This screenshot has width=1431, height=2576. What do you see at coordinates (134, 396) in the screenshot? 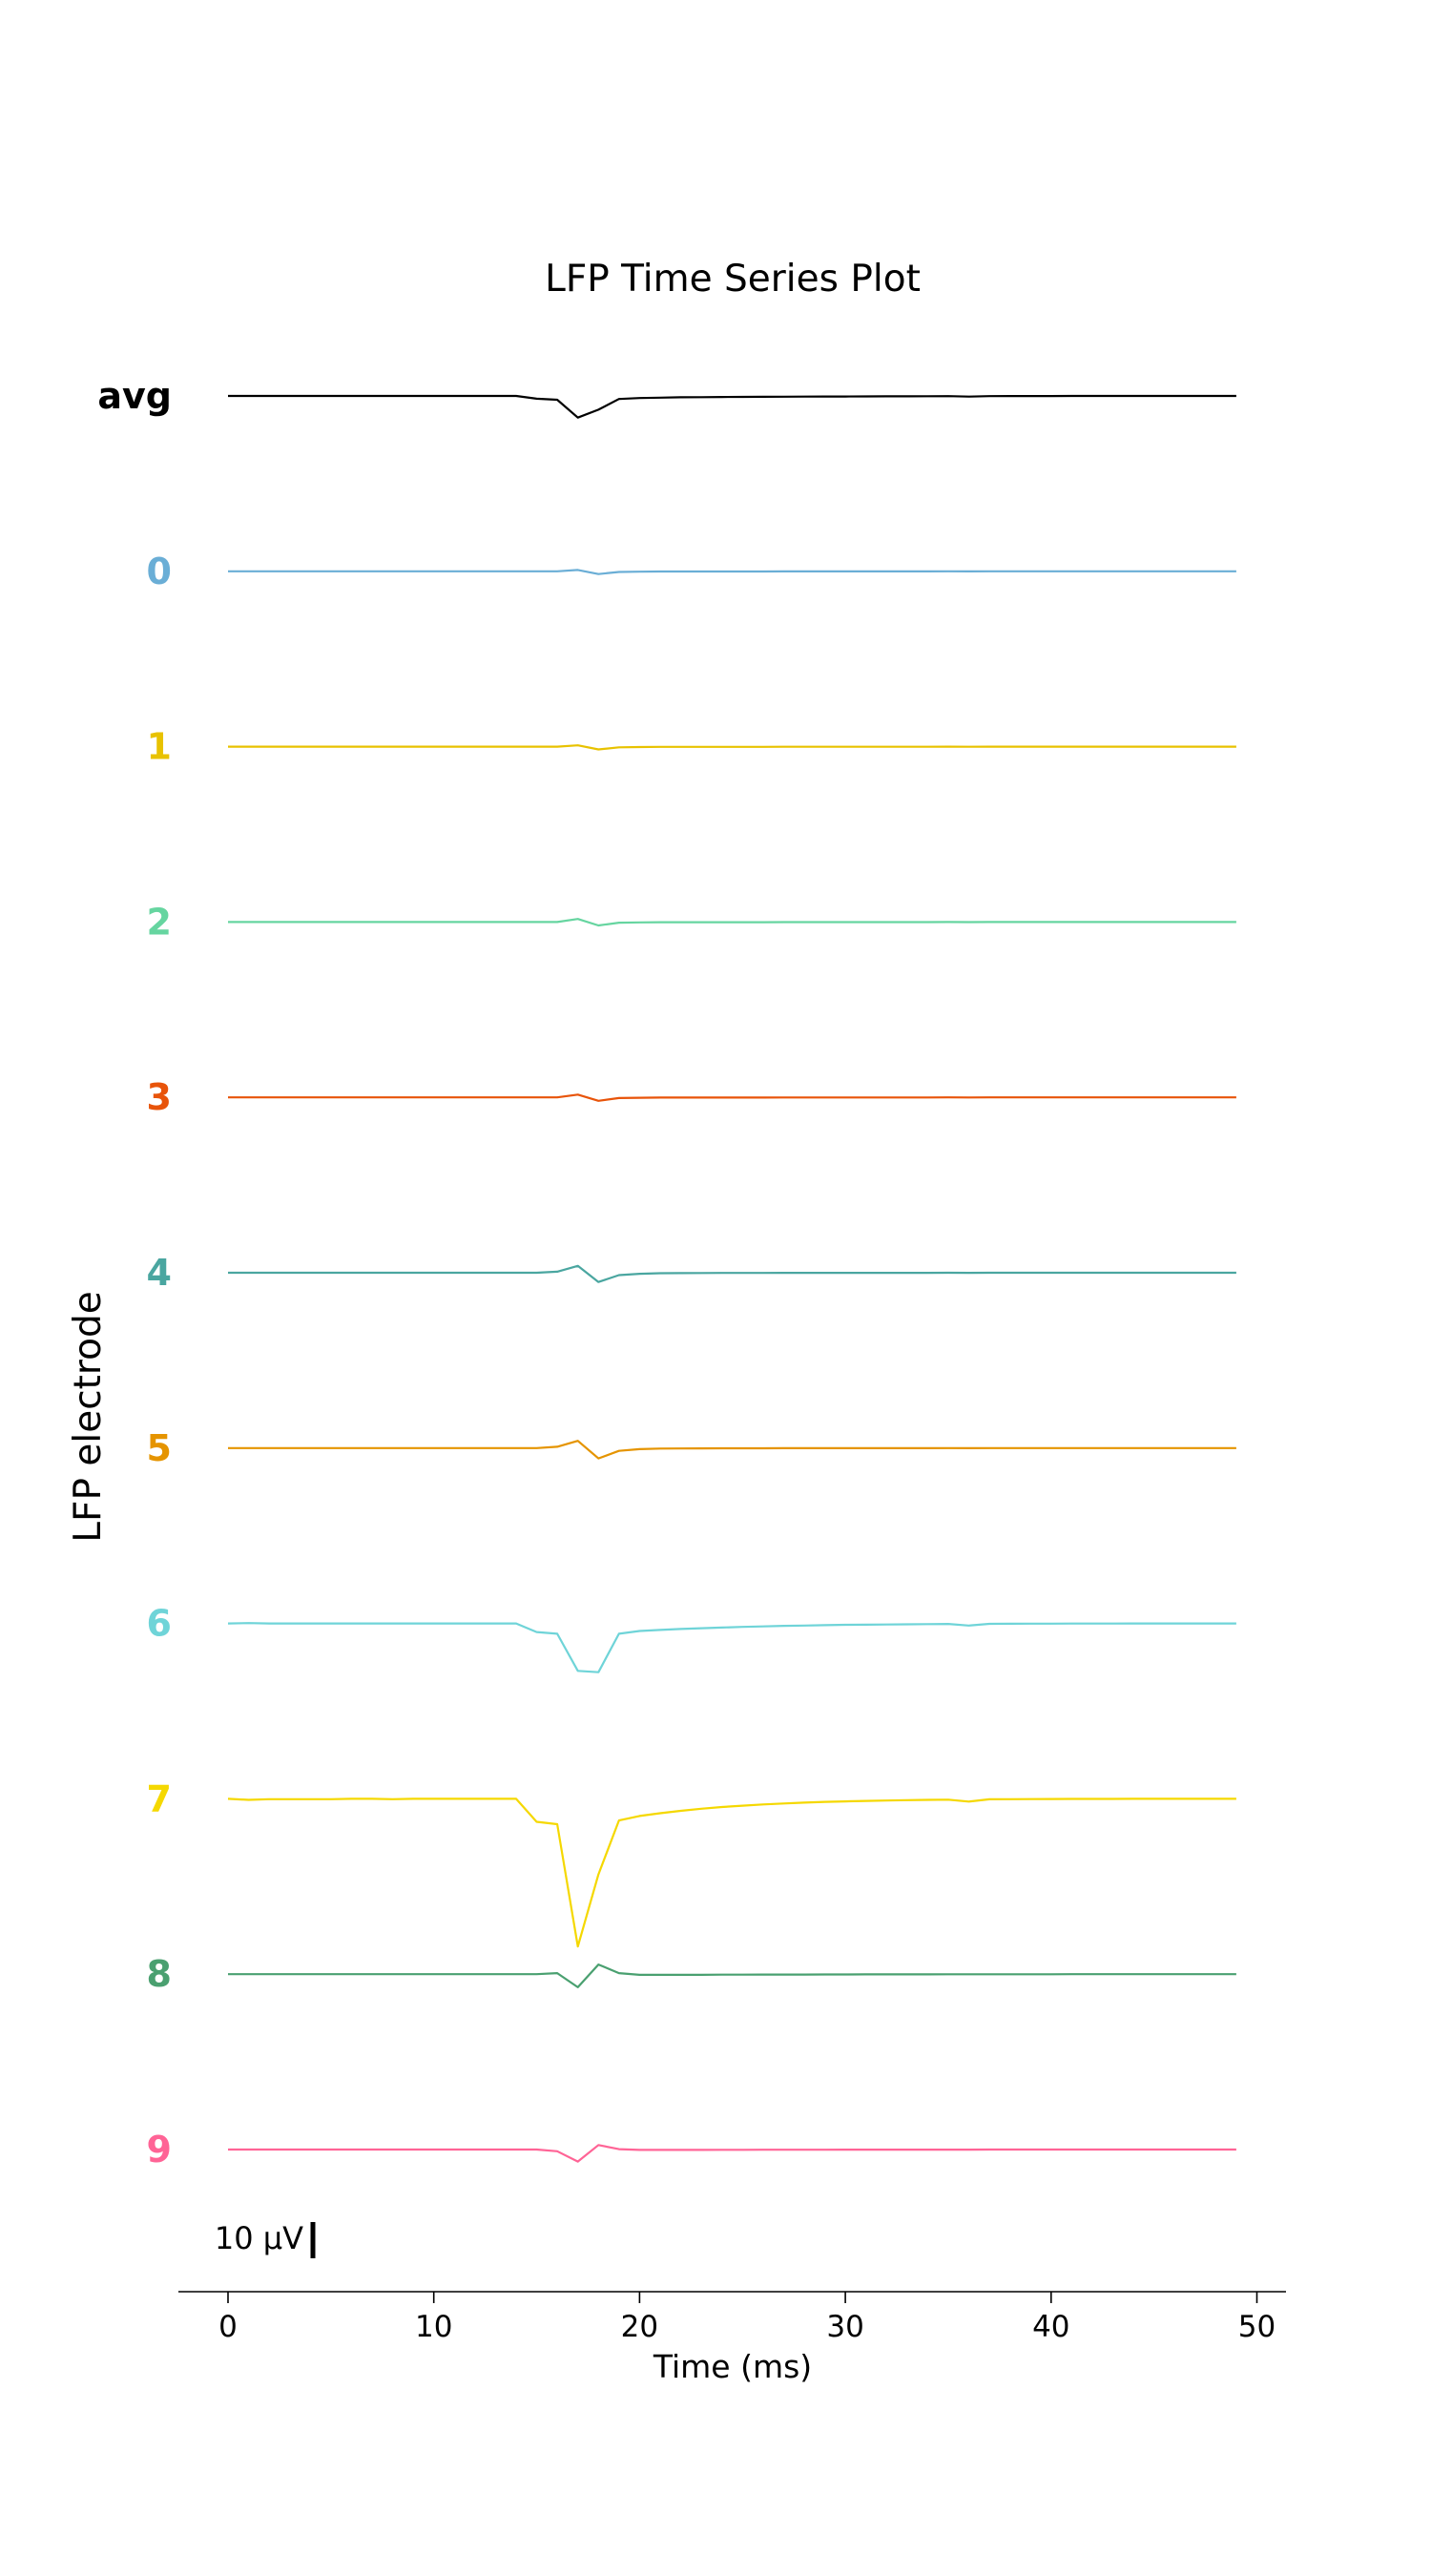
I see `trace-label-avg: avg` at bounding box center [134, 396].